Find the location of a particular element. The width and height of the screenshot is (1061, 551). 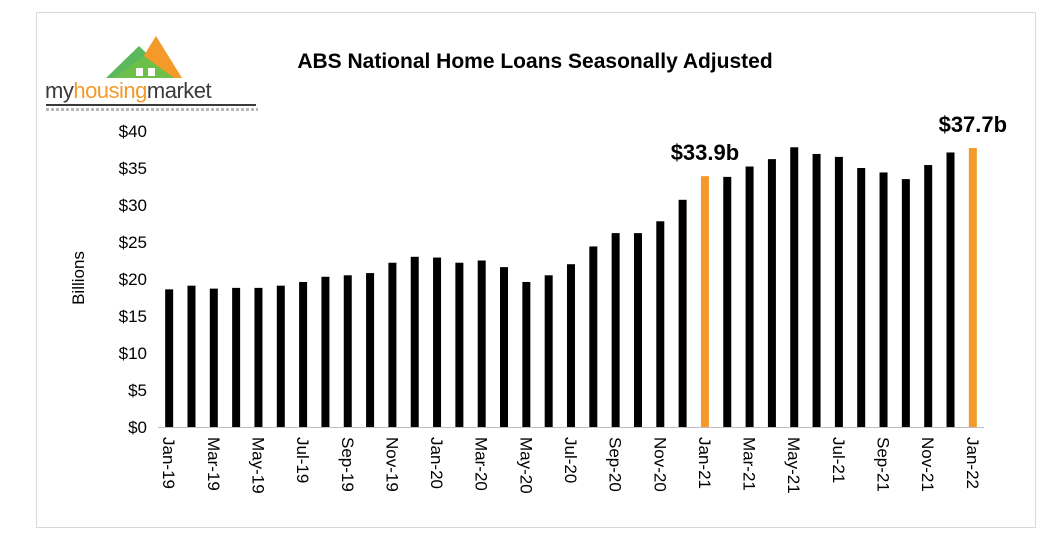

x-tick-label: Sep-20 is located at coordinates (615, 464).